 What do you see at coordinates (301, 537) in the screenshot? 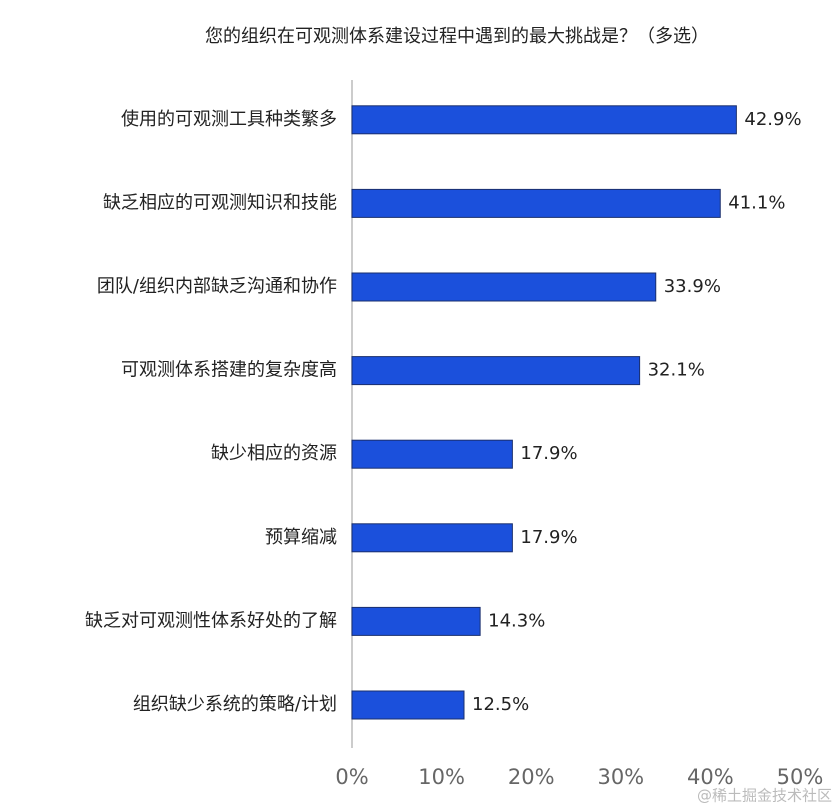
I see `y-tick-label: 预算缩减` at bounding box center [301, 537].